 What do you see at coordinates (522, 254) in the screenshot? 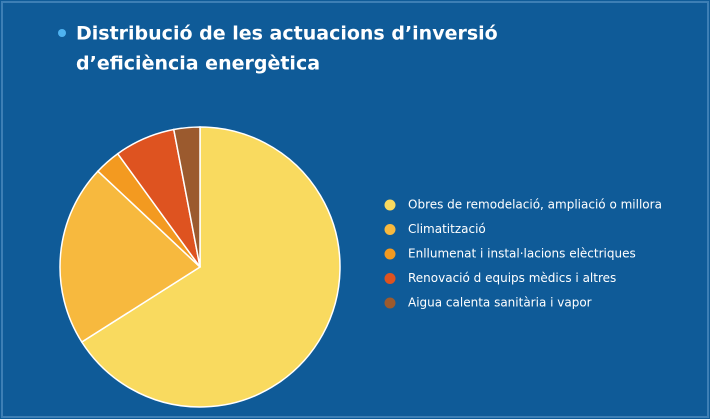
I see `legend-label: Enllumenat i instal·lacions elèctriques` at bounding box center [522, 254].